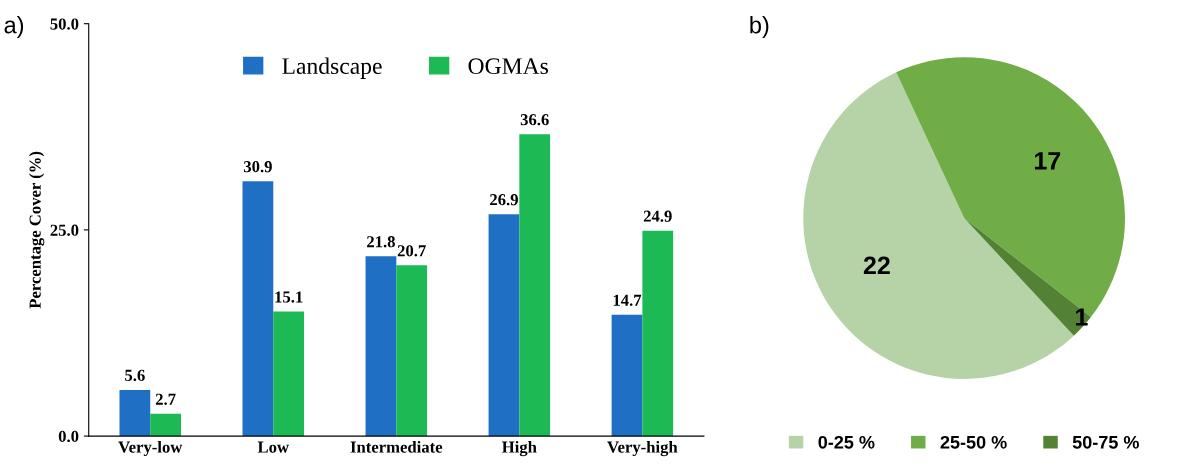 The height and width of the screenshot is (474, 1183). What do you see at coordinates (135, 375) in the screenshot?
I see `data-label: 5.6` at bounding box center [135, 375].